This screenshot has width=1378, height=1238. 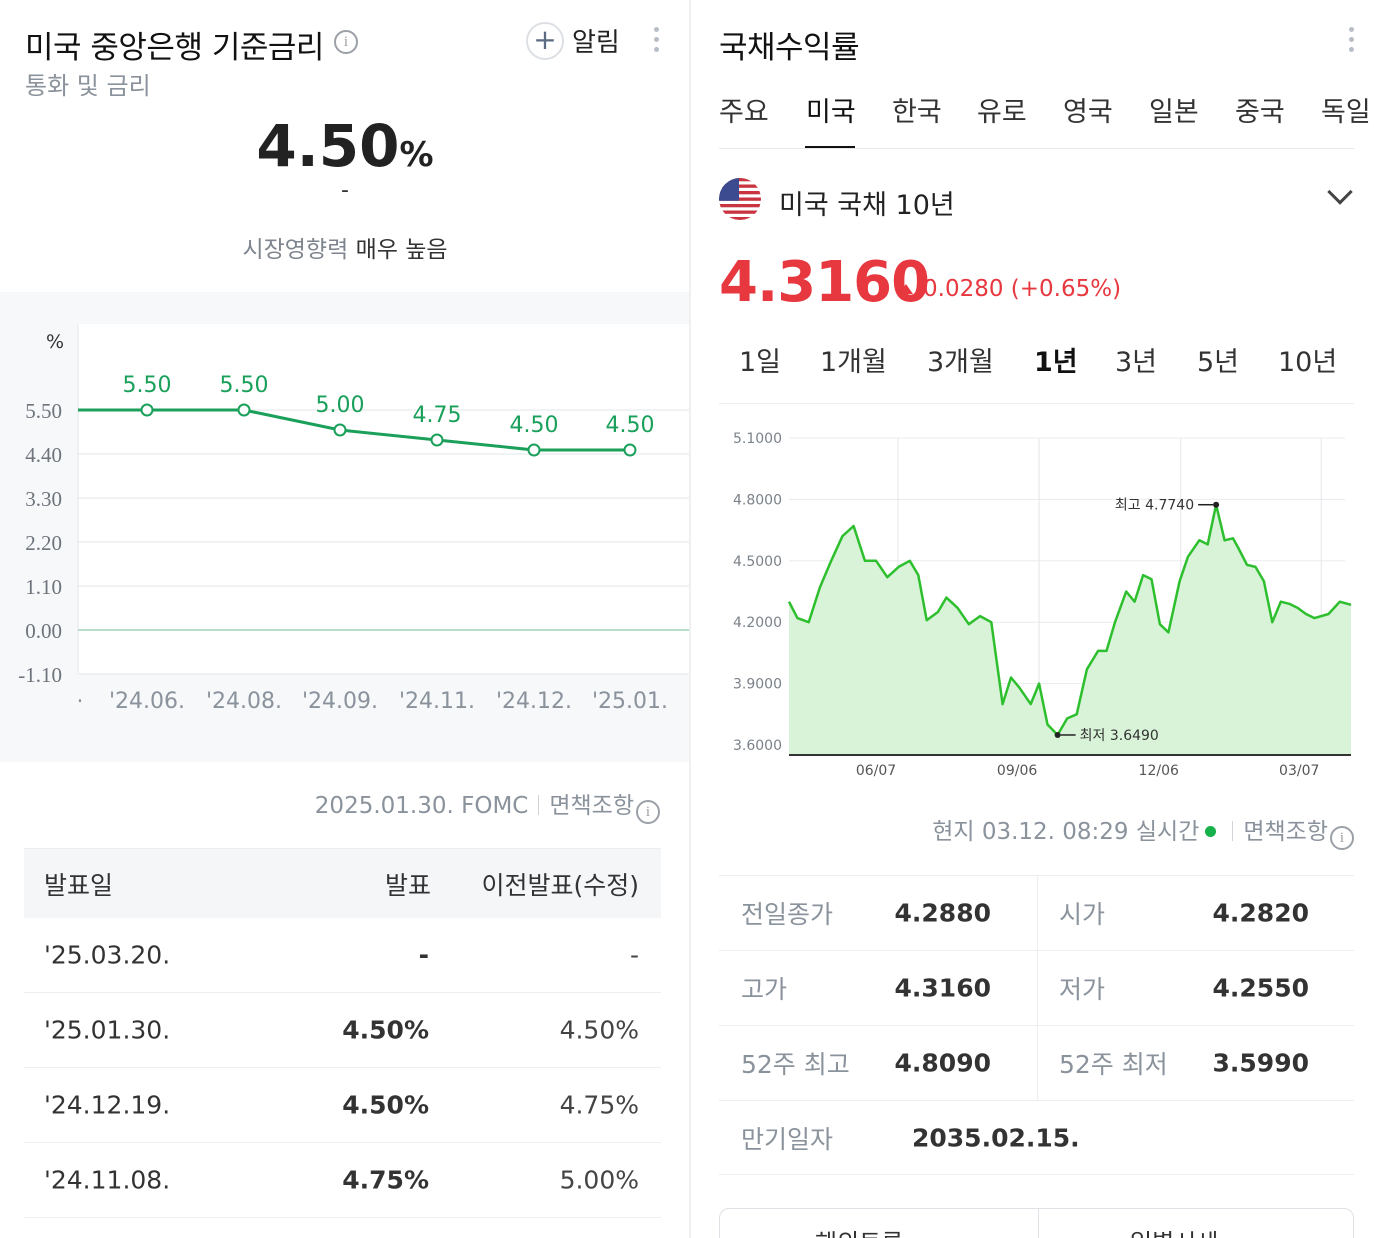 I want to click on x-tick-label: '24.08., so click(x=244, y=701).